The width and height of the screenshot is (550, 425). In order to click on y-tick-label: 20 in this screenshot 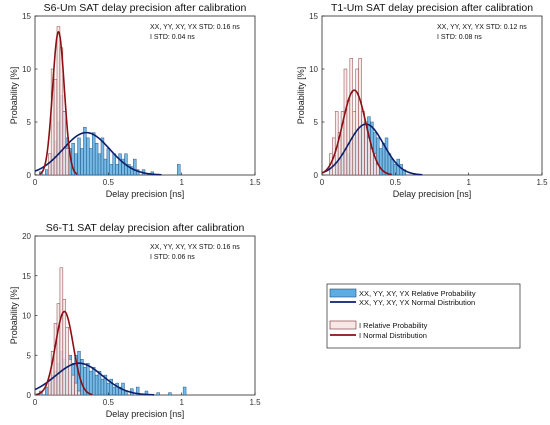, I will do `click(26, 236)`.